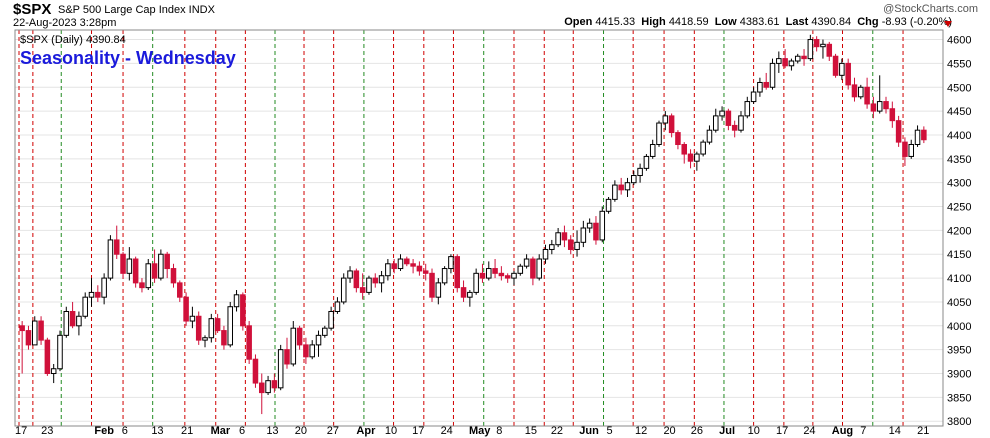 This screenshot has width=990, height=438. Describe the element at coordinates (272, 431) in the screenshot. I see `x-tick-label: 13` at that location.